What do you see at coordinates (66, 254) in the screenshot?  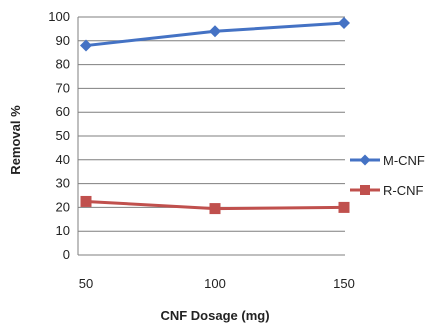 I see `y-tick-label: 0` at bounding box center [66, 254].